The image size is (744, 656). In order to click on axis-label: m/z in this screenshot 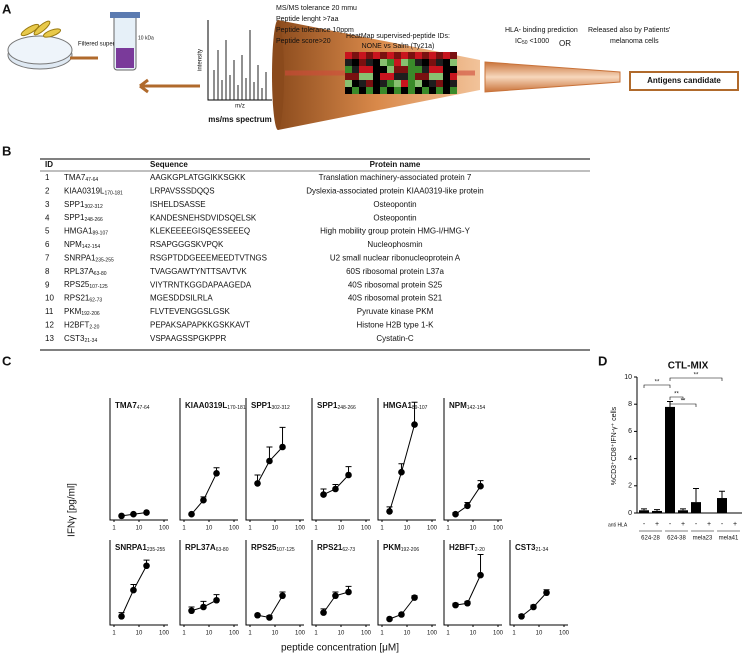, I will do `click(240, 107)`.